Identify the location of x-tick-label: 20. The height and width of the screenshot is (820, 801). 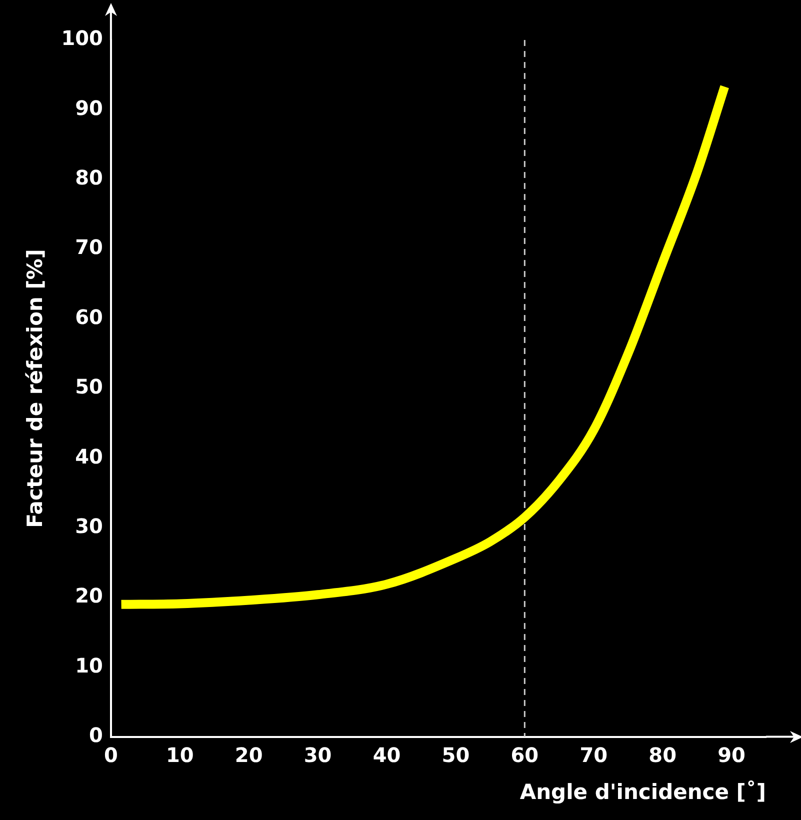
(248, 755).